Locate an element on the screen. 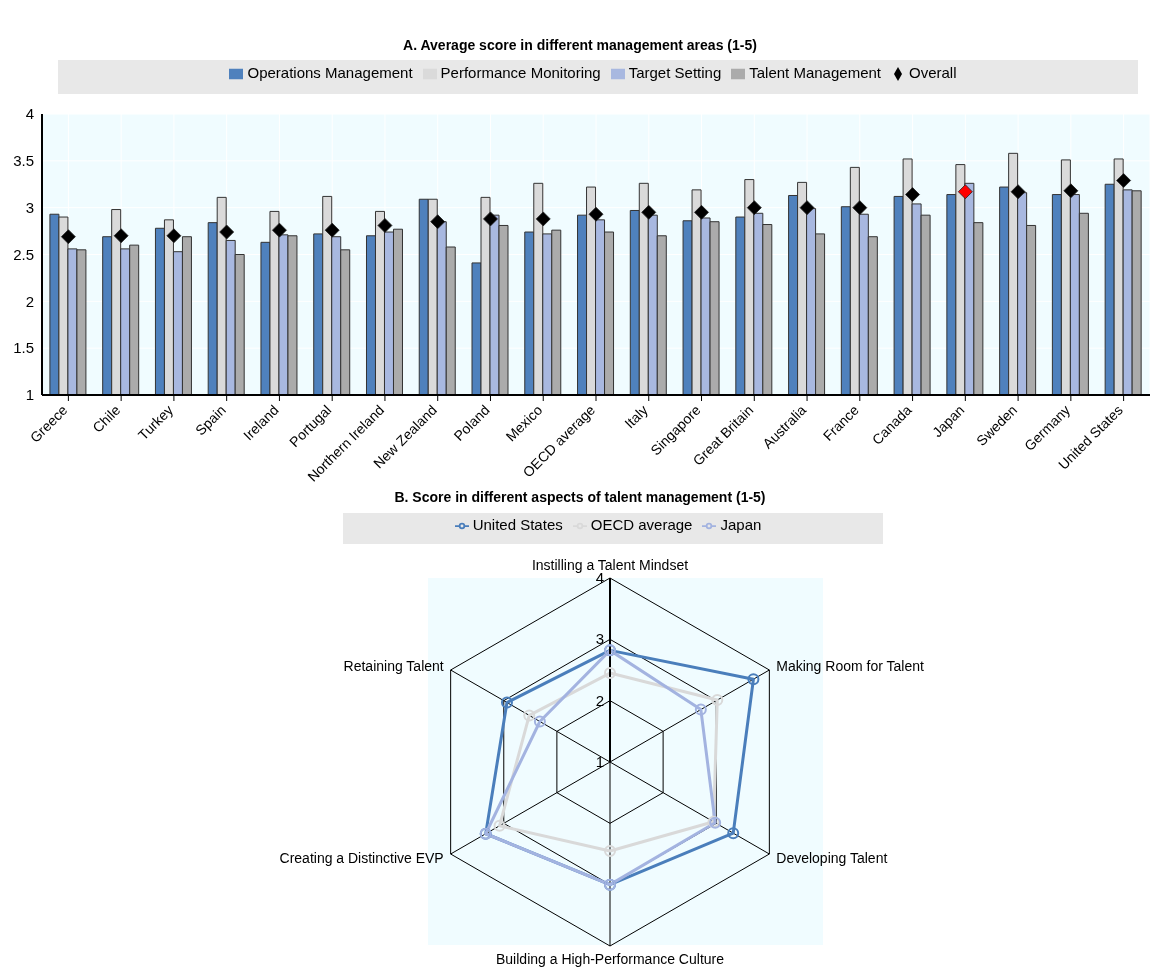 Image resolution: width=1160 pixels, height=977 pixels. legend-label: United States is located at coordinates (517, 524).